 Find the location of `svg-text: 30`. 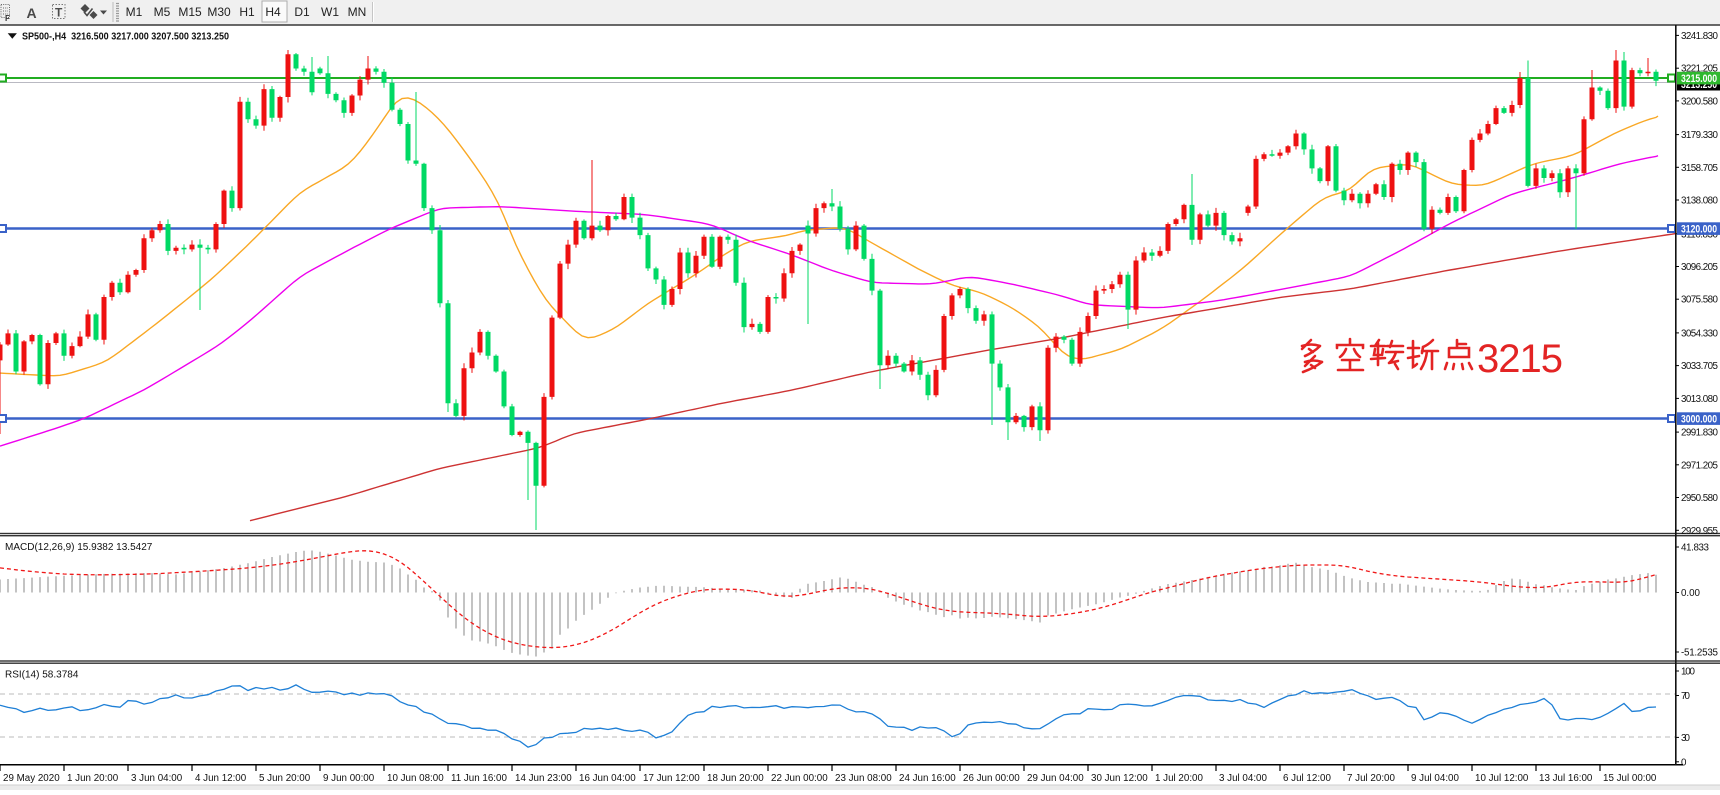

svg-text: 30 is located at coordinates (1686, 738).